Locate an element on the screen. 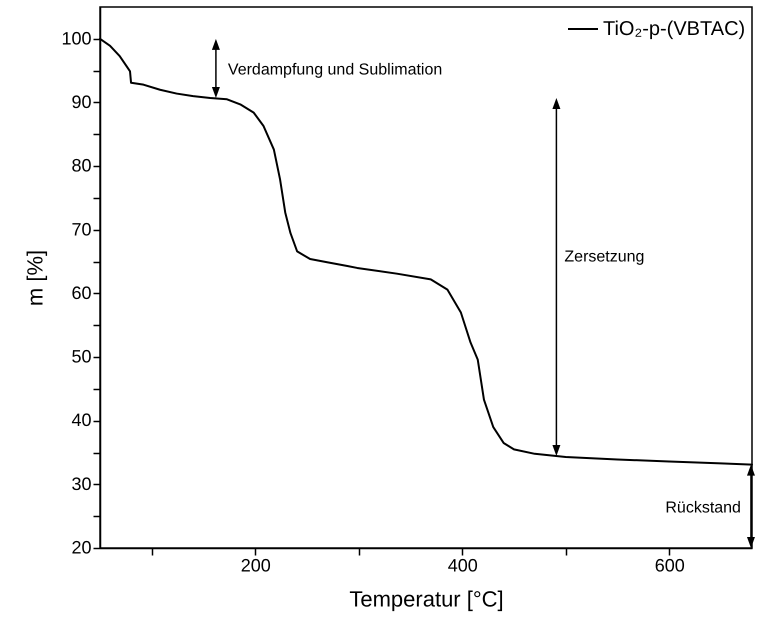 The width and height of the screenshot is (765, 634). y-tick-label: 20 is located at coordinates (81, 548).